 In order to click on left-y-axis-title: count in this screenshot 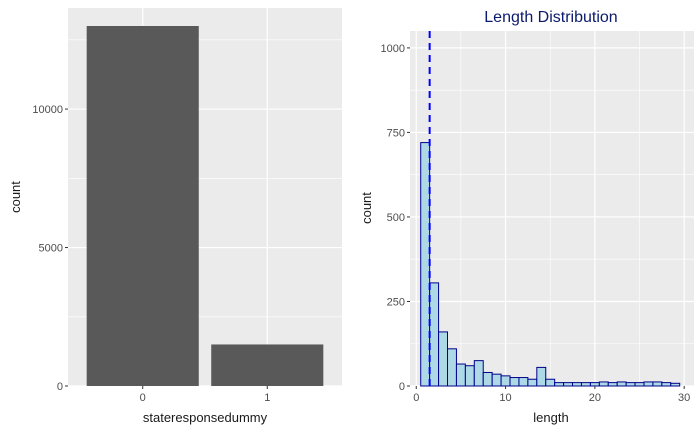, I will do `click(15, 197)`.